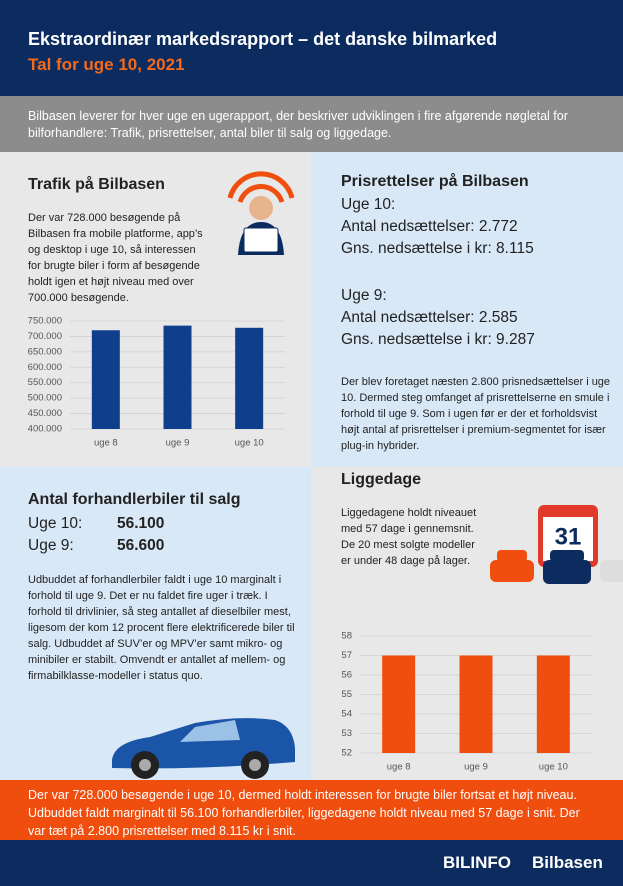 The image size is (623, 886). I want to click on y-tick-label: 54, so click(346, 714).